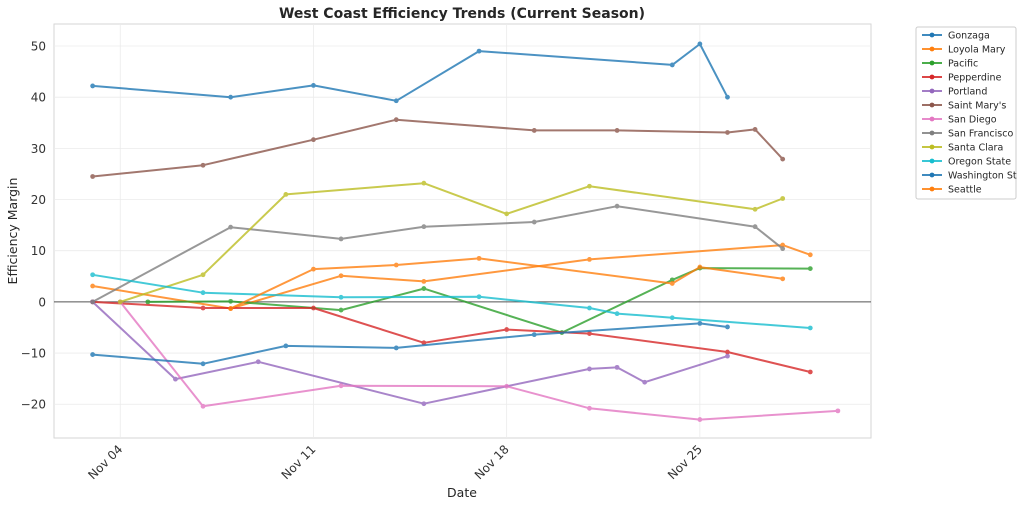 The width and height of the screenshot is (1024, 506). What do you see at coordinates (977, 50) in the screenshot?
I see `legend-label: Loyola Mary` at bounding box center [977, 50].